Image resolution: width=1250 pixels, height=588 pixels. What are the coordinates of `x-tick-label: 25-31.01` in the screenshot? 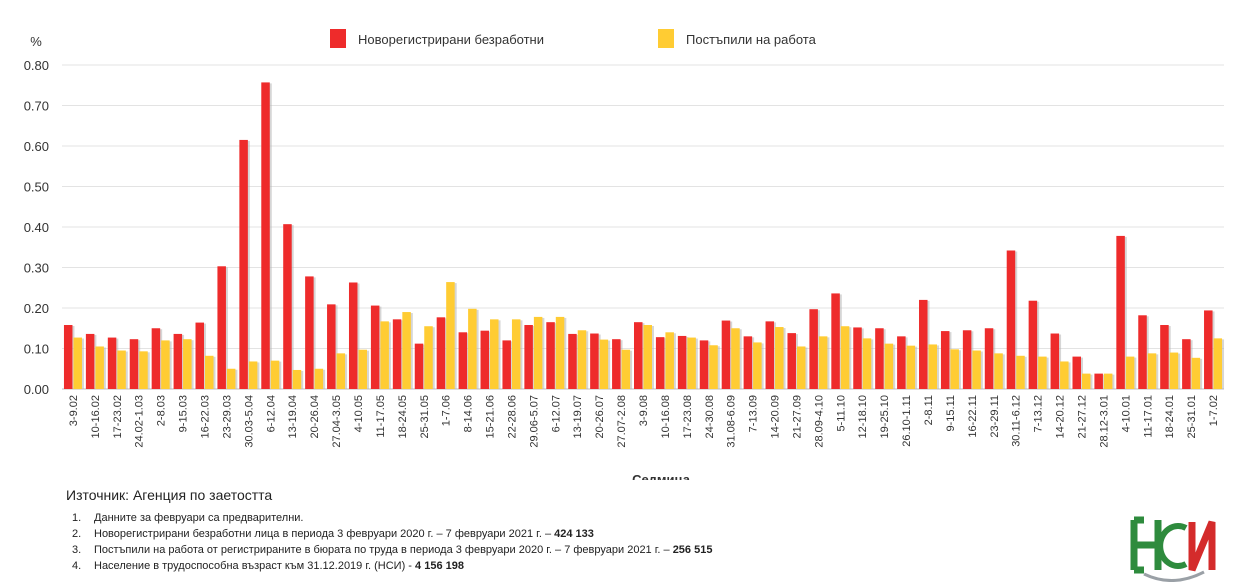 It's located at (1192, 416).